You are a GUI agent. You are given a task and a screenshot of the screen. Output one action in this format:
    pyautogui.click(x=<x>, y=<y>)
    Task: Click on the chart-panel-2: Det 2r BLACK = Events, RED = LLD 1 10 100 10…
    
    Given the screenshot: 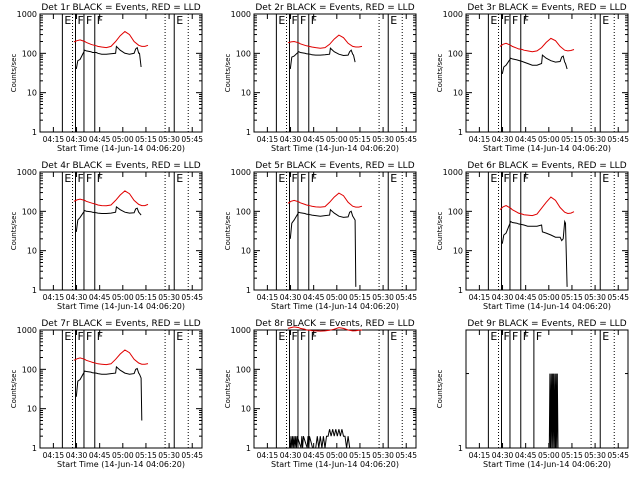 What is the action you would take?
    pyautogui.click(x=320, y=78)
    